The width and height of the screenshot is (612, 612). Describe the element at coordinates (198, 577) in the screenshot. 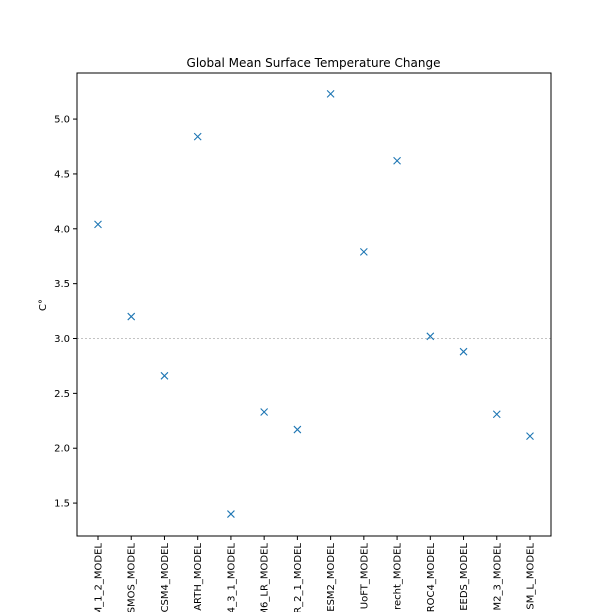

I see `x-tick-label: ARTH_MODEL` at that location.